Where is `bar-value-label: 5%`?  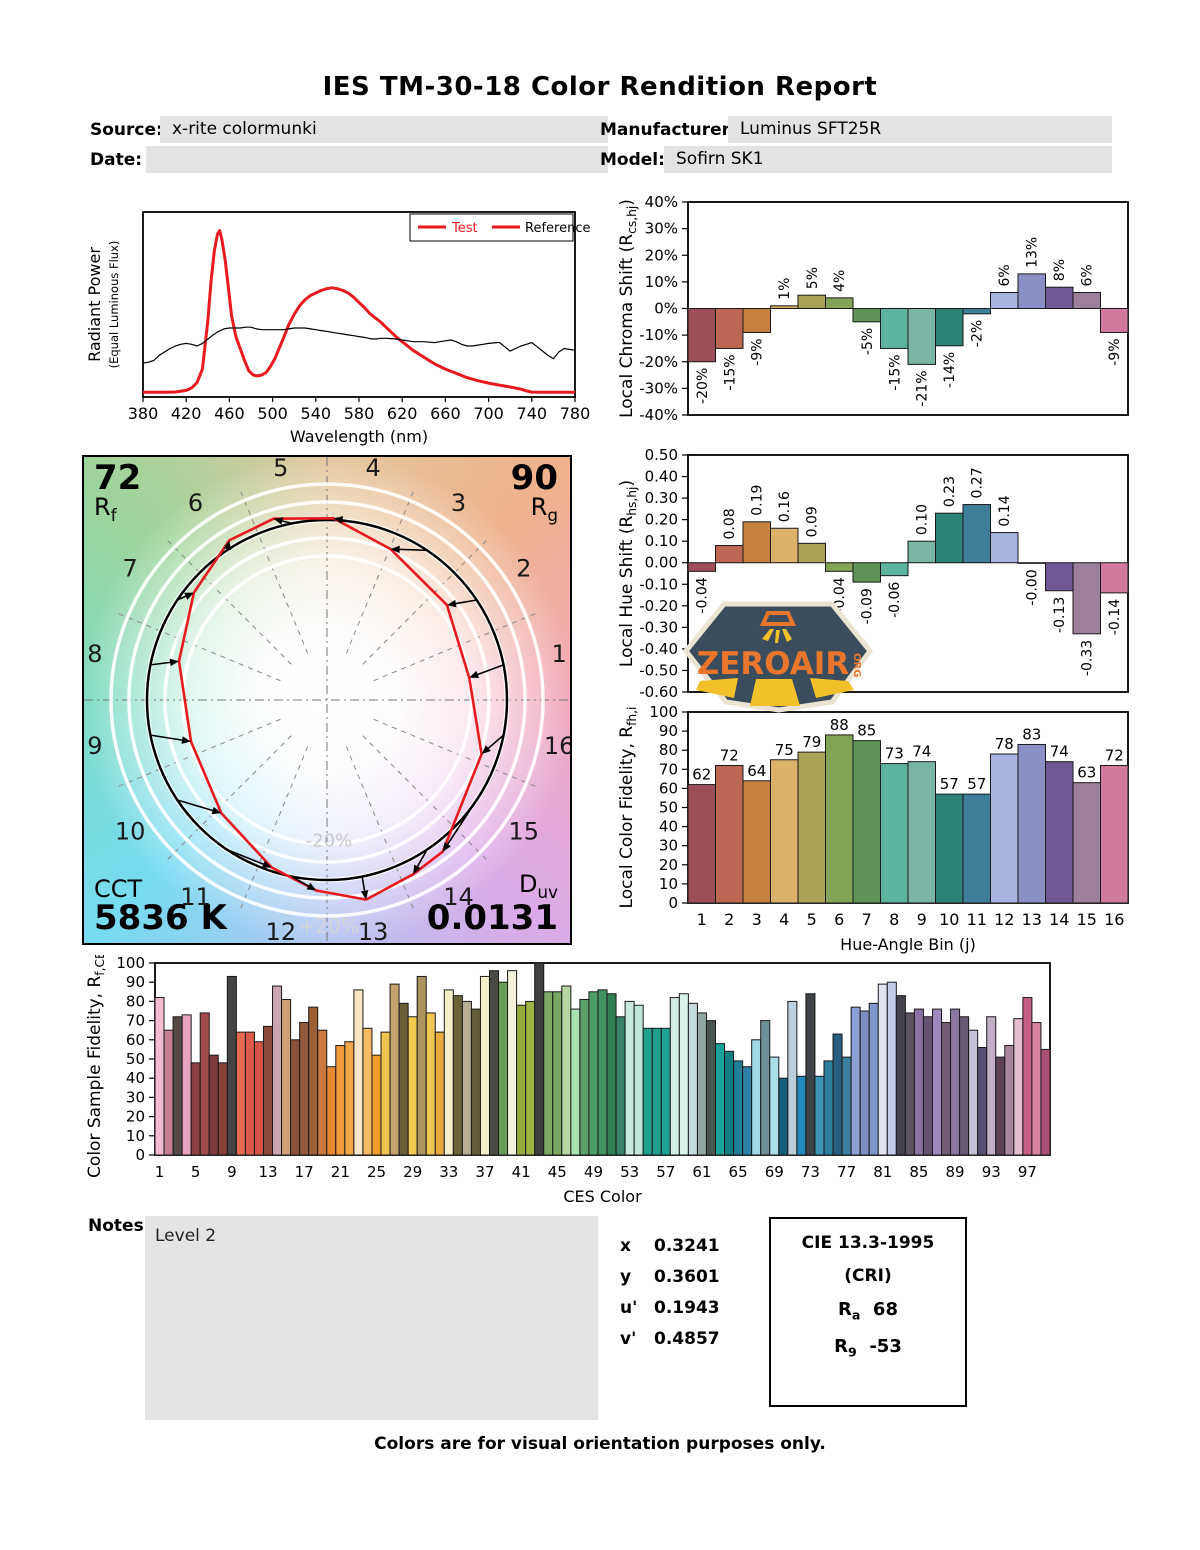
bar-value-label: 5% is located at coordinates (813, 278).